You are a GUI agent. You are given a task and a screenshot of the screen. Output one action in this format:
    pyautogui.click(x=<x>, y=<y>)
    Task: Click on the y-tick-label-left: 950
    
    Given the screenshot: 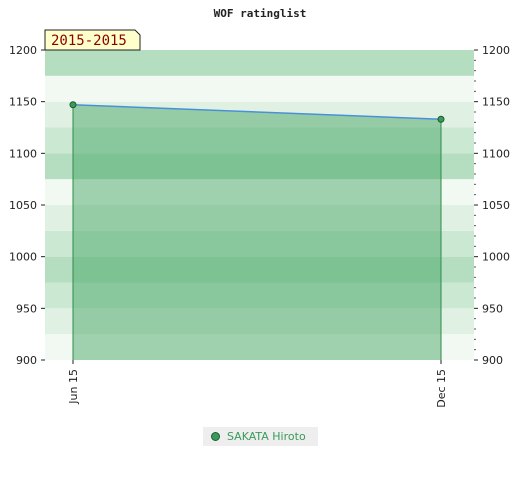 What is the action you would take?
    pyautogui.click(x=26, y=308)
    